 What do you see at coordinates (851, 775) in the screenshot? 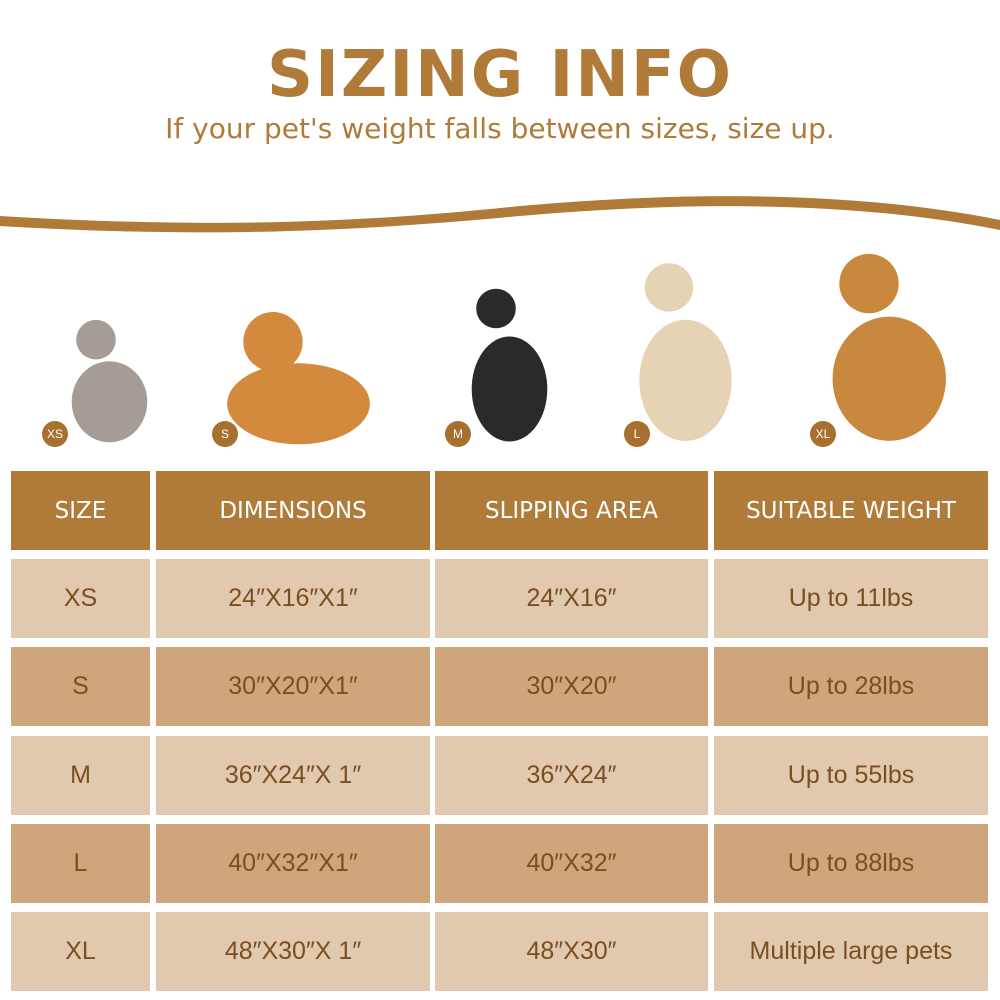
I see `table-cell: Up to 55lbs` at bounding box center [851, 775].